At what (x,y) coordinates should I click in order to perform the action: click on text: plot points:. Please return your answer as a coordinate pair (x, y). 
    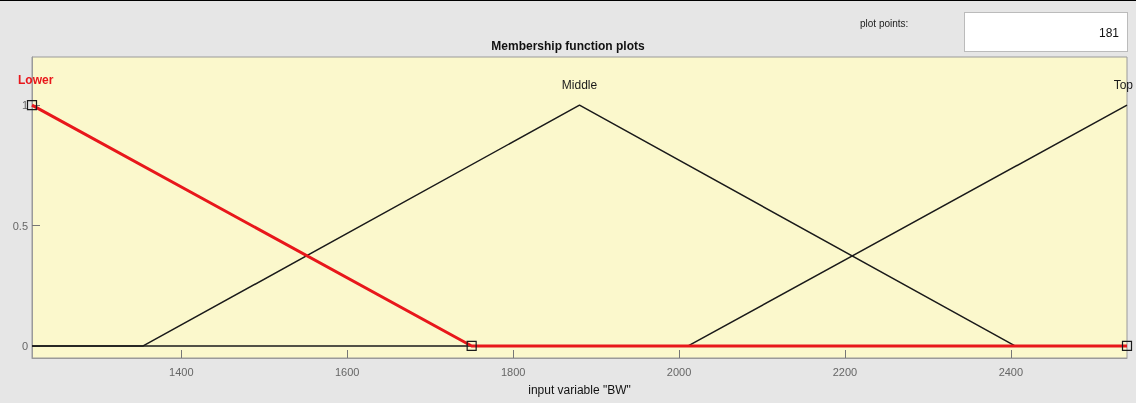
    Looking at the image, I should click on (884, 23).